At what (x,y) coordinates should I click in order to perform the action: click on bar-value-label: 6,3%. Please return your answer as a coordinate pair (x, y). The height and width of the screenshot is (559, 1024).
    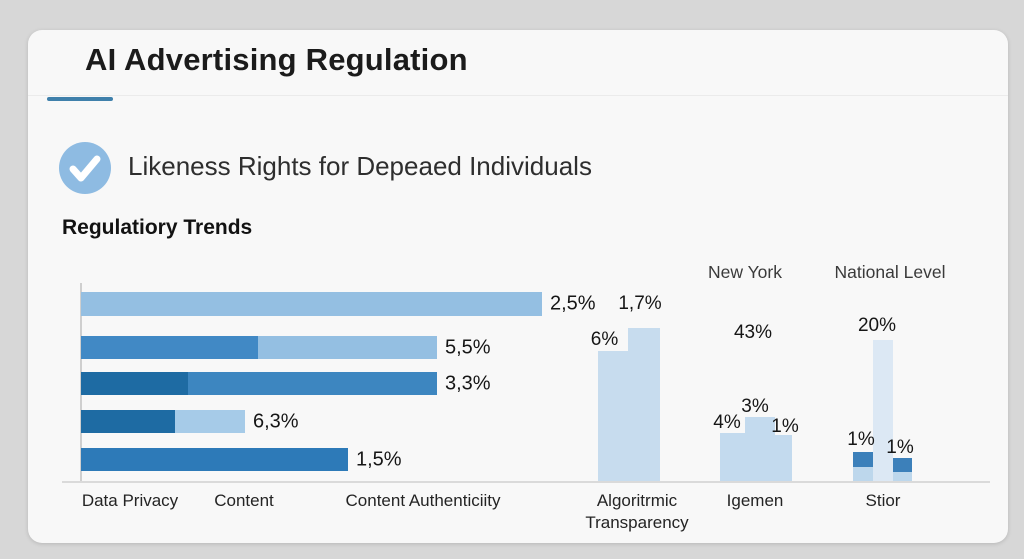
    Looking at the image, I should click on (276, 421).